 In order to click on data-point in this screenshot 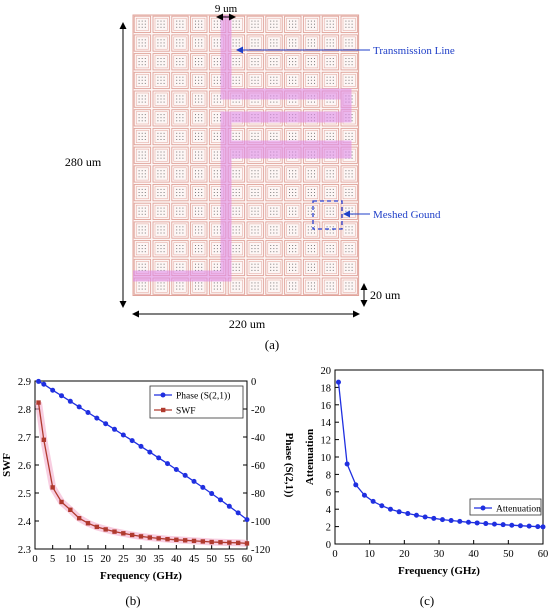, I will do `click(70, 401)`.